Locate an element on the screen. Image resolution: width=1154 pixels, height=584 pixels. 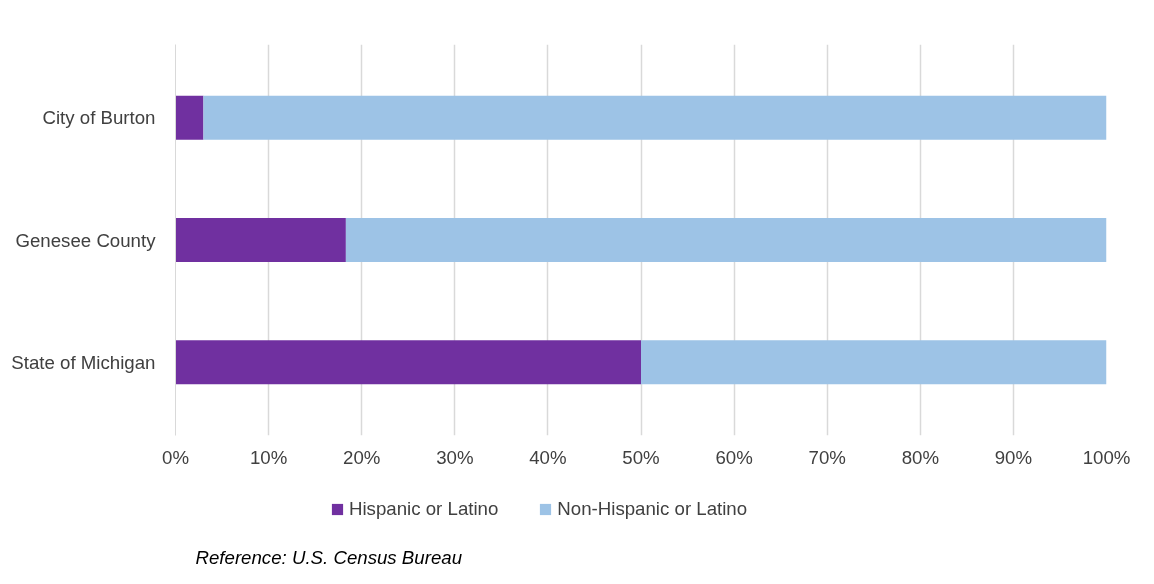
legend-label: Hispanic or Latino is located at coordinates (424, 509).